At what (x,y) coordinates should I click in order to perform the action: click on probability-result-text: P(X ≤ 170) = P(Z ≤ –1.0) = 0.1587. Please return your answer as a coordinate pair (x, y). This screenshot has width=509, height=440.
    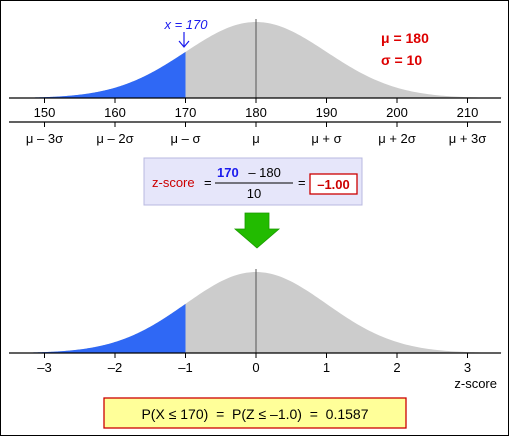
    Looking at the image, I should click on (254, 414).